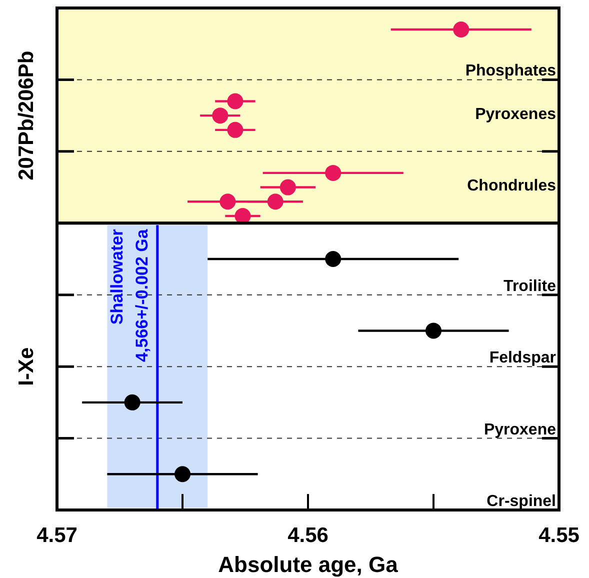 The height and width of the screenshot is (578, 589). Describe the element at coordinates (515, 114) in the screenshot. I see `y-tick-label: Pyroxenes` at that location.